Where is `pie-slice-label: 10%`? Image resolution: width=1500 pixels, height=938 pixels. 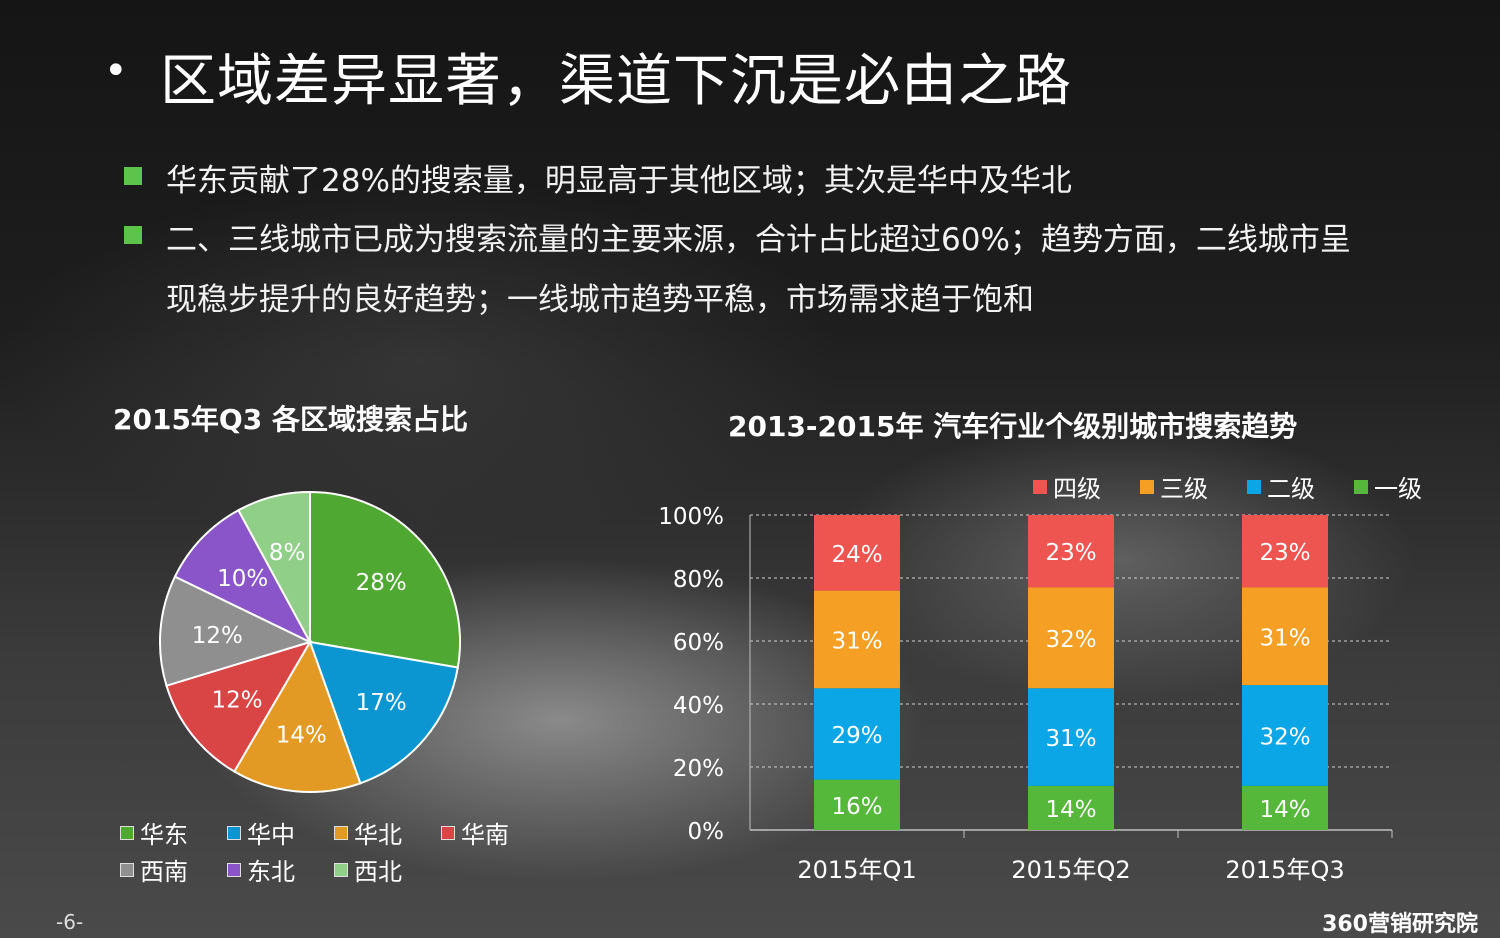 pie-slice-label: 10% is located at coordinates (242, 579).